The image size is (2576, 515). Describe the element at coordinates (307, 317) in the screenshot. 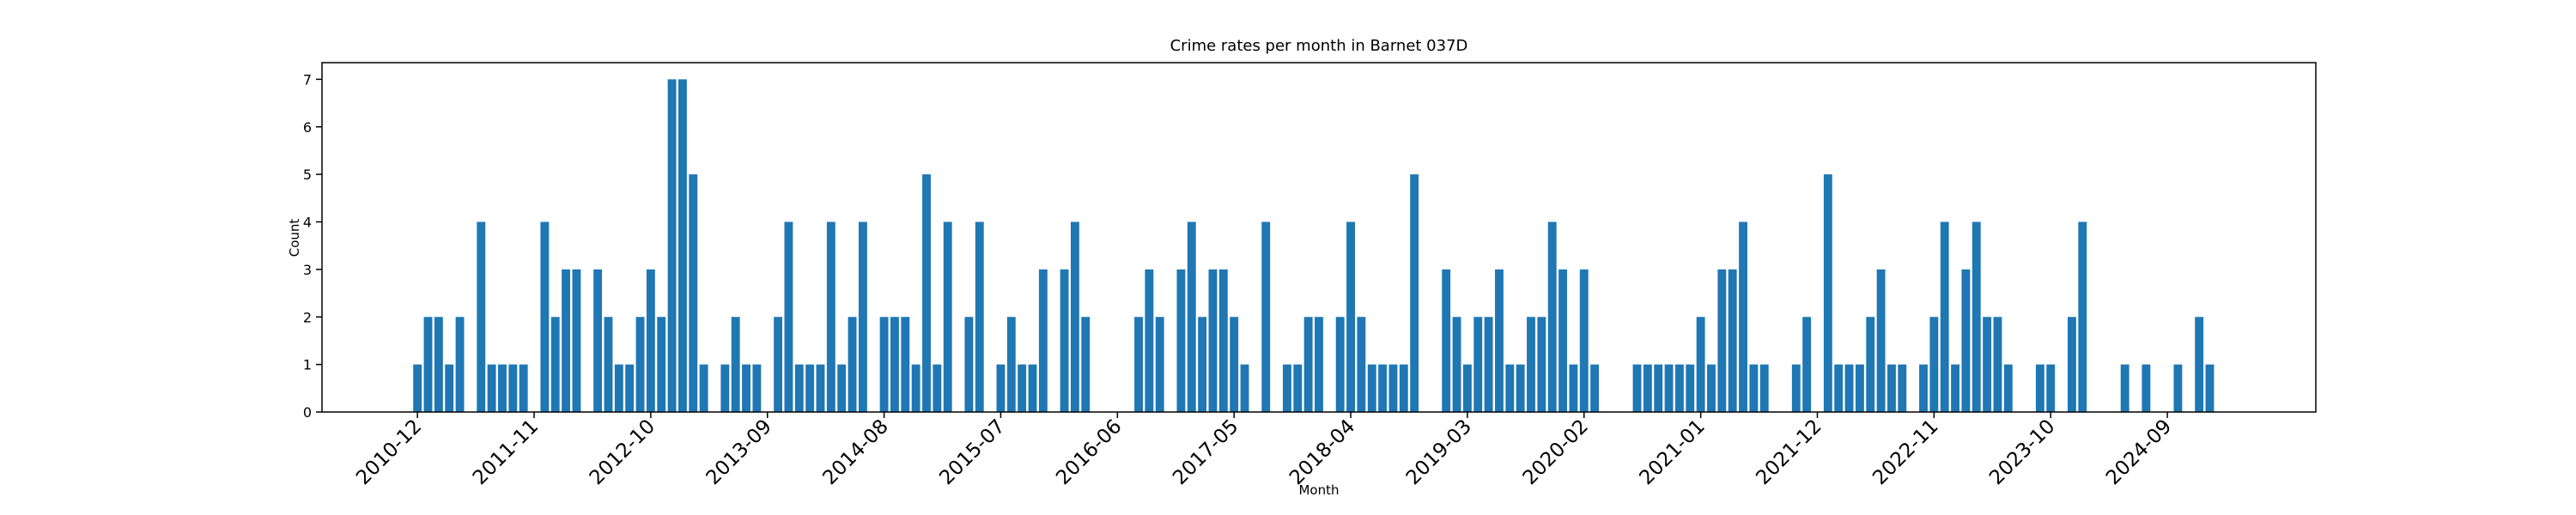

I see `y-tick-label: 2` at that location.